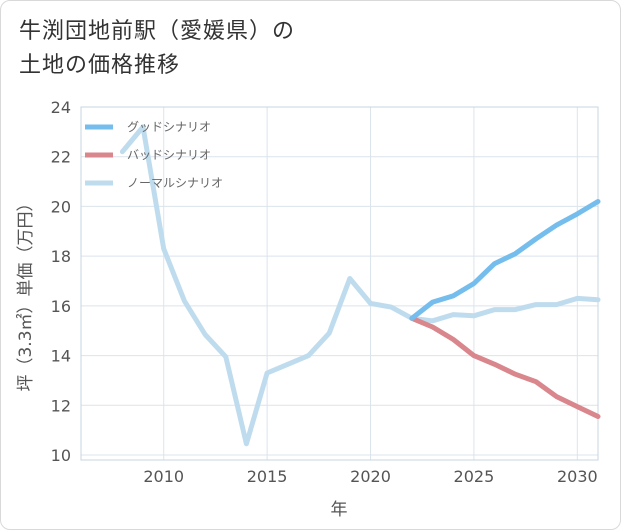 The image size is (621, 530). What do you see at coordinates (175, 183) in the screenshot?
I see `legend-label: ノーマルシナリオ` at bounding box center [175, 183].